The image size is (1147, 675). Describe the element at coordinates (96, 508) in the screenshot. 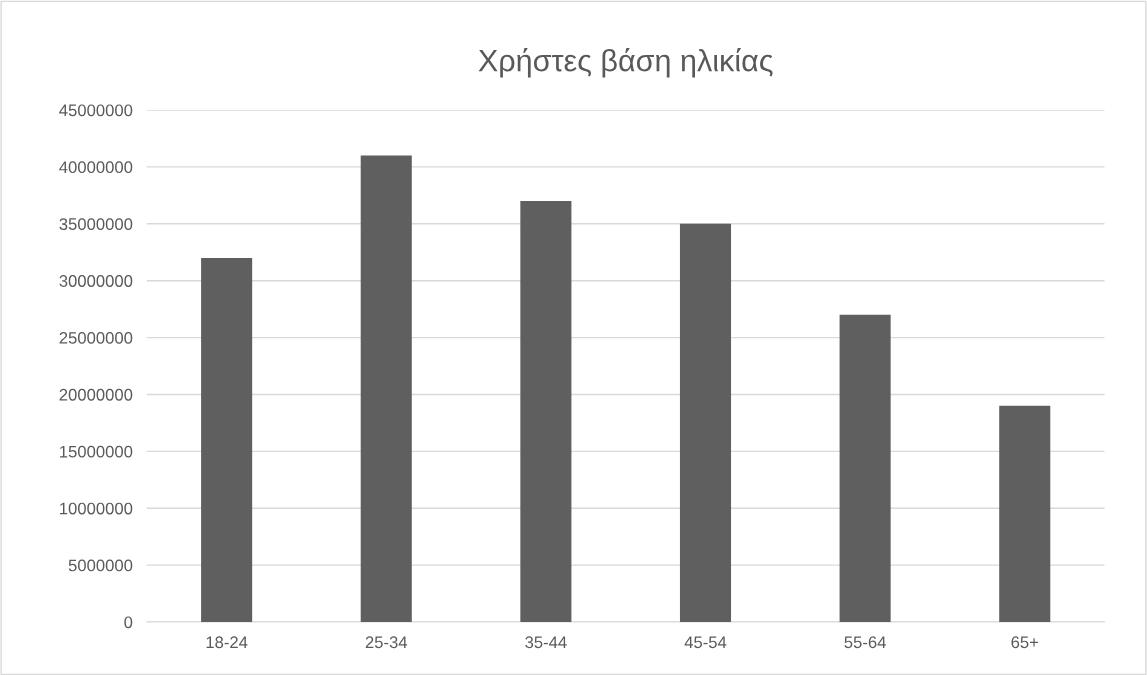

I see `y-tick-label: 10000000` at that location.